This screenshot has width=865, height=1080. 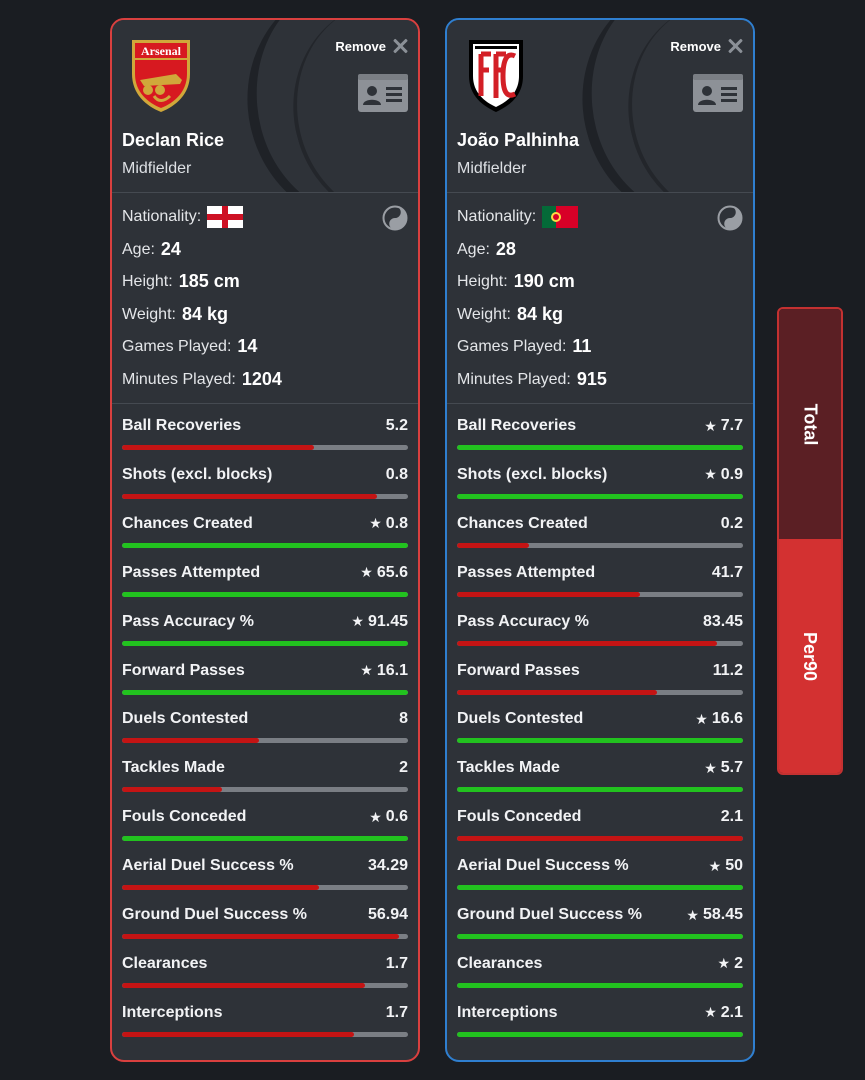 I want to click on games-row: Games Played: 11, so click(x=524, y=346).